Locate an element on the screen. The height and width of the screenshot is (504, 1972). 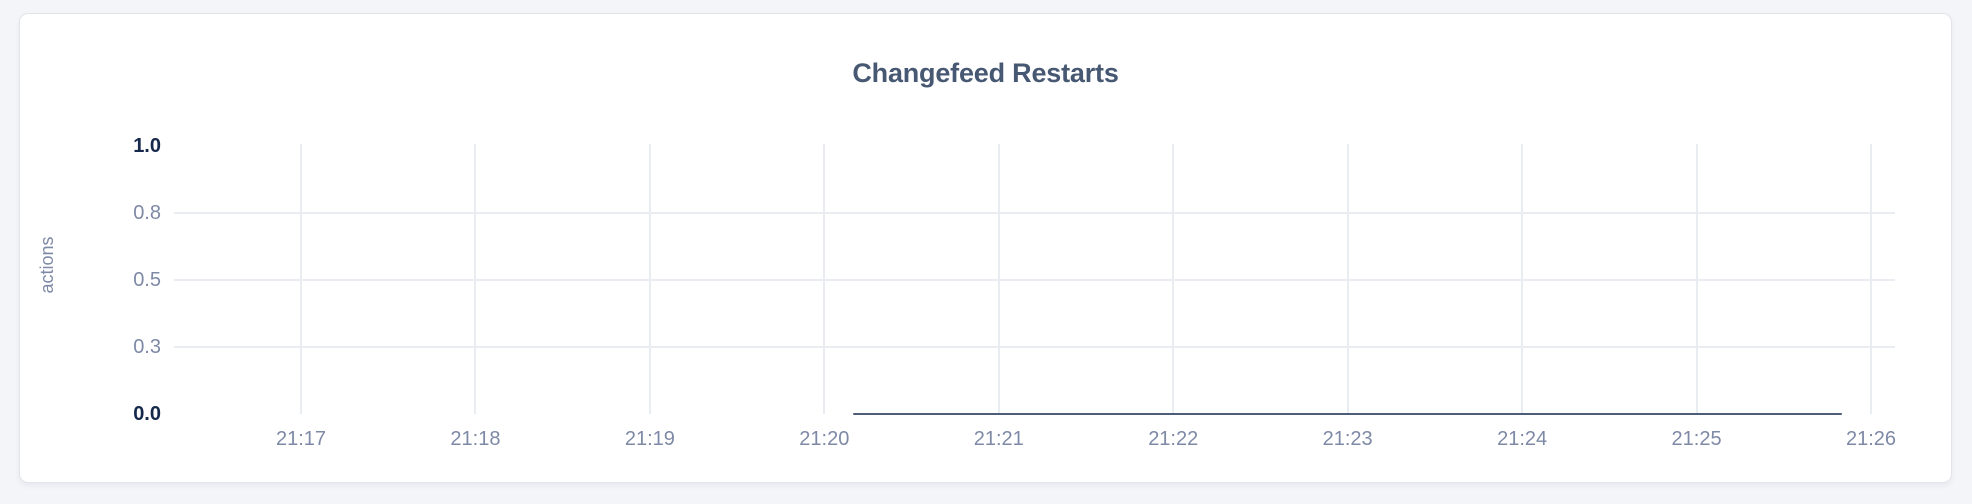
y-tick-label: 0.3 is located at coordinates (147, 347).